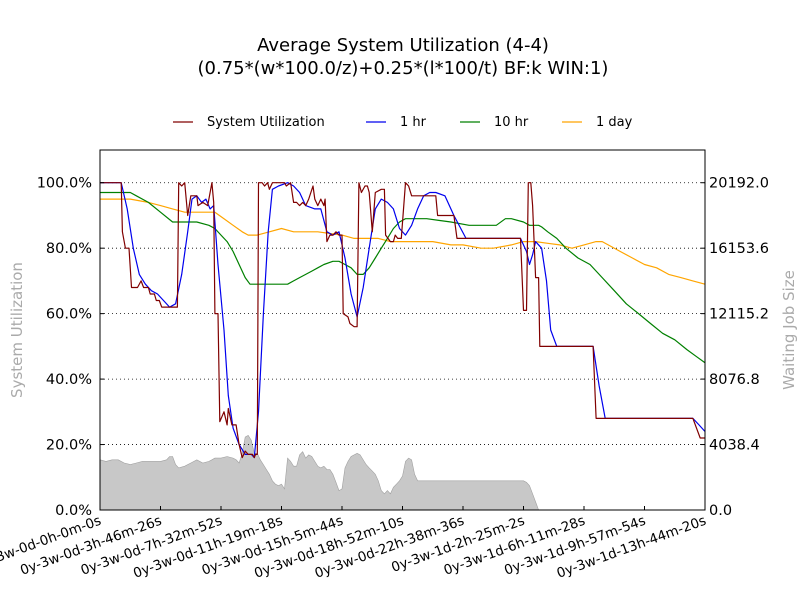 The height and width of the screenshot is (600, 800). Describe the element at coordinates (69, 380) in the screenshot. I see `y-tick-label: 40.0%` at that location.